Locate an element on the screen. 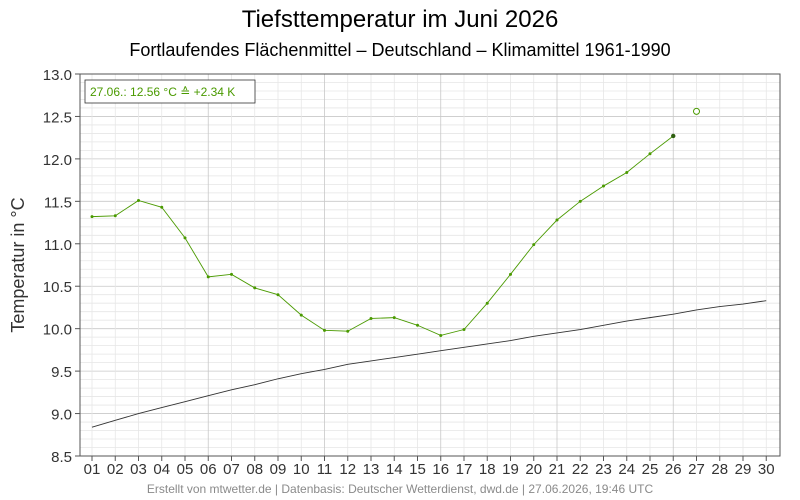  x-tick-label: 27 is located at coordinates (696, 469).